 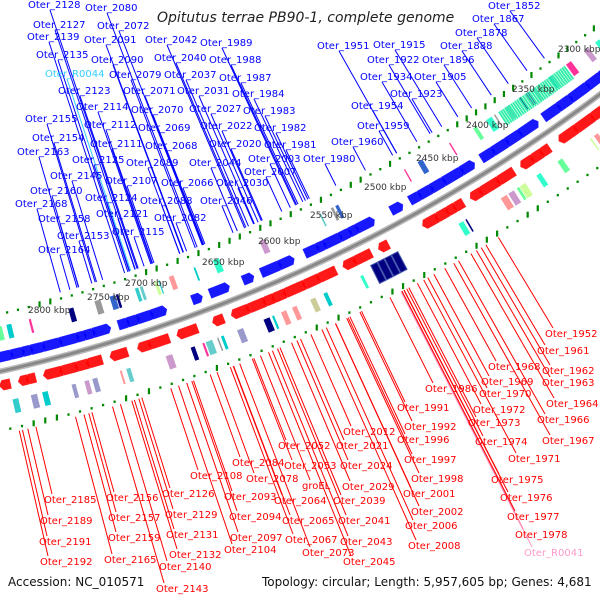 What do you see at coordinates (514, 367) in the screenshot?
I see `gene-label: Oter_1968` at bounding box center [514, 367].